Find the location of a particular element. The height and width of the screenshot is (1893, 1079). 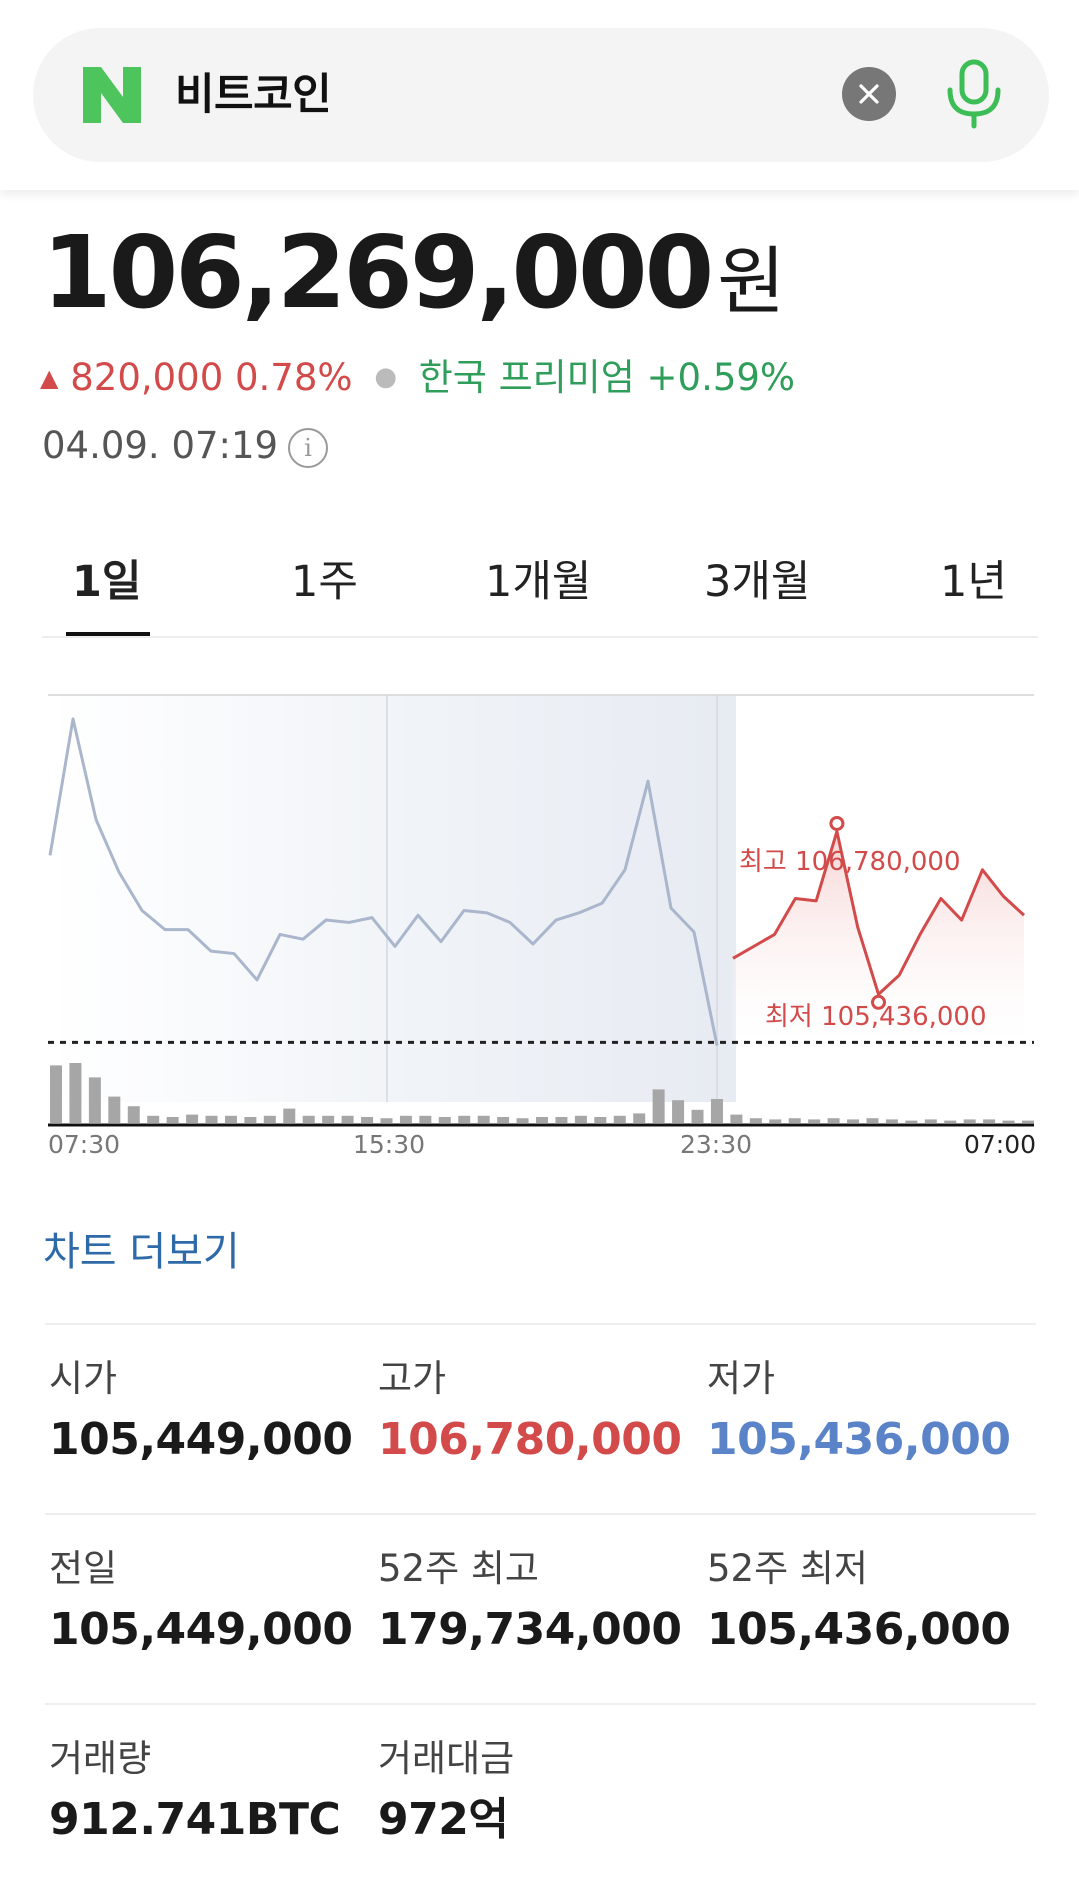

stat-label: 시가 is located at coordinates (83, 1378).